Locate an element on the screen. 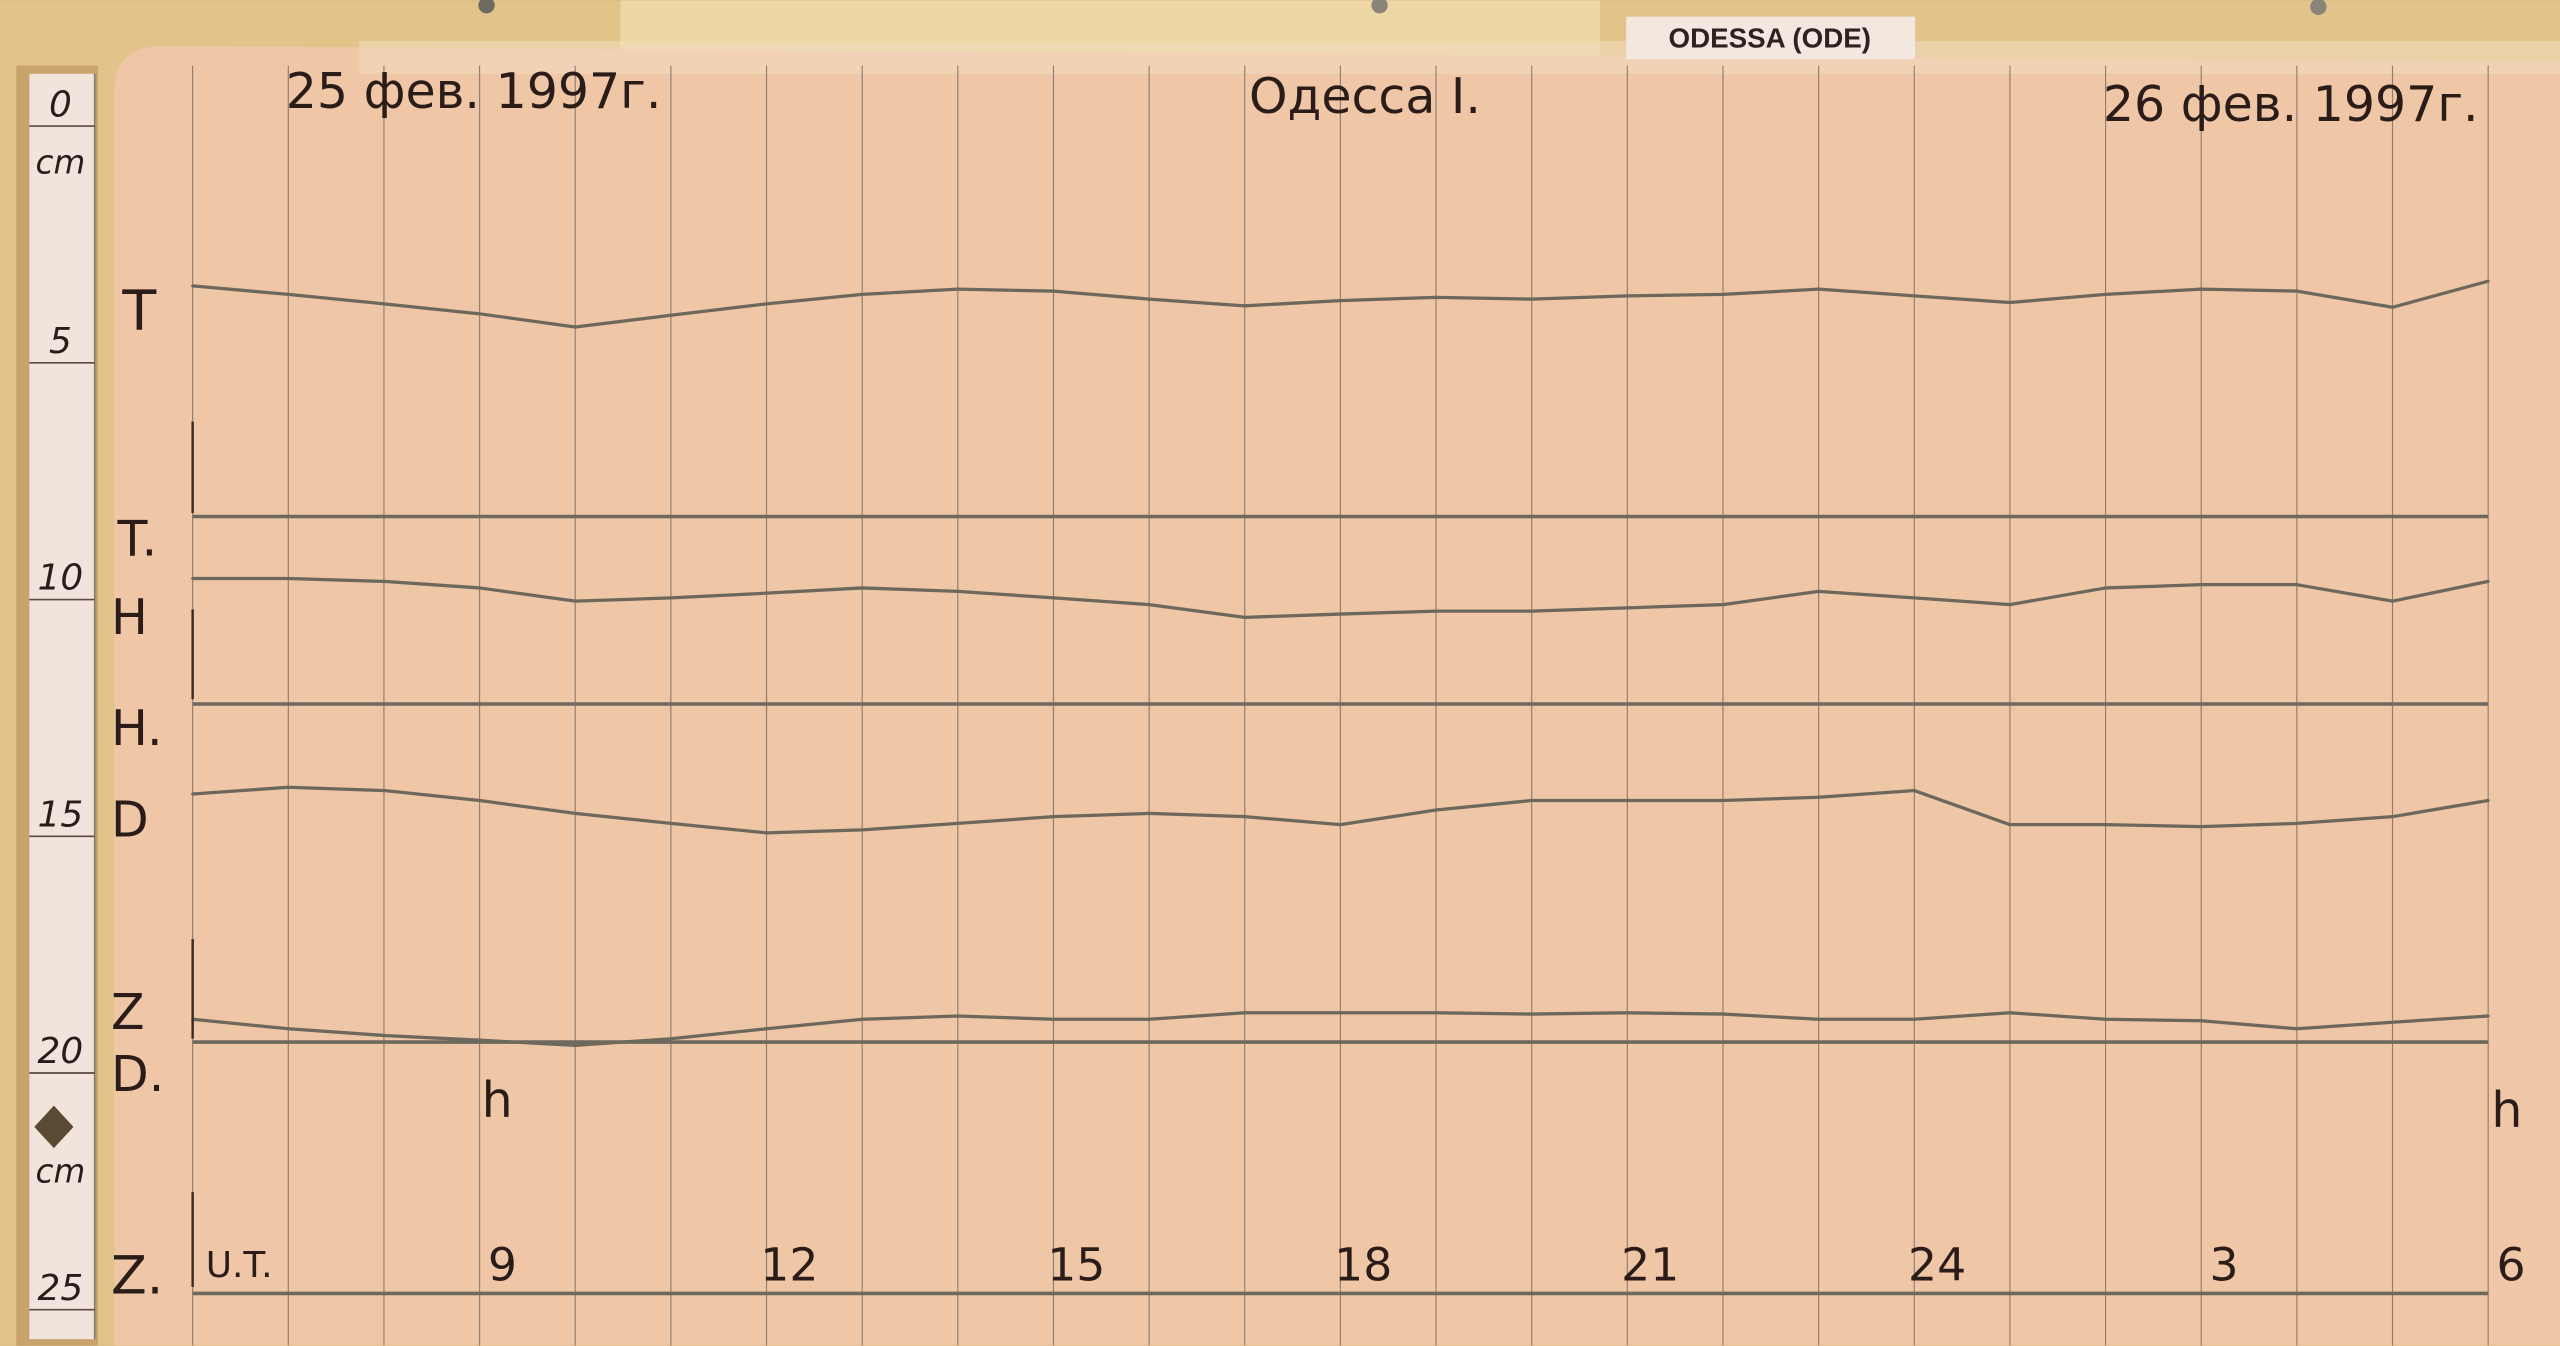  x-axis-label: U.T. is located at coordinates (239, 1265).